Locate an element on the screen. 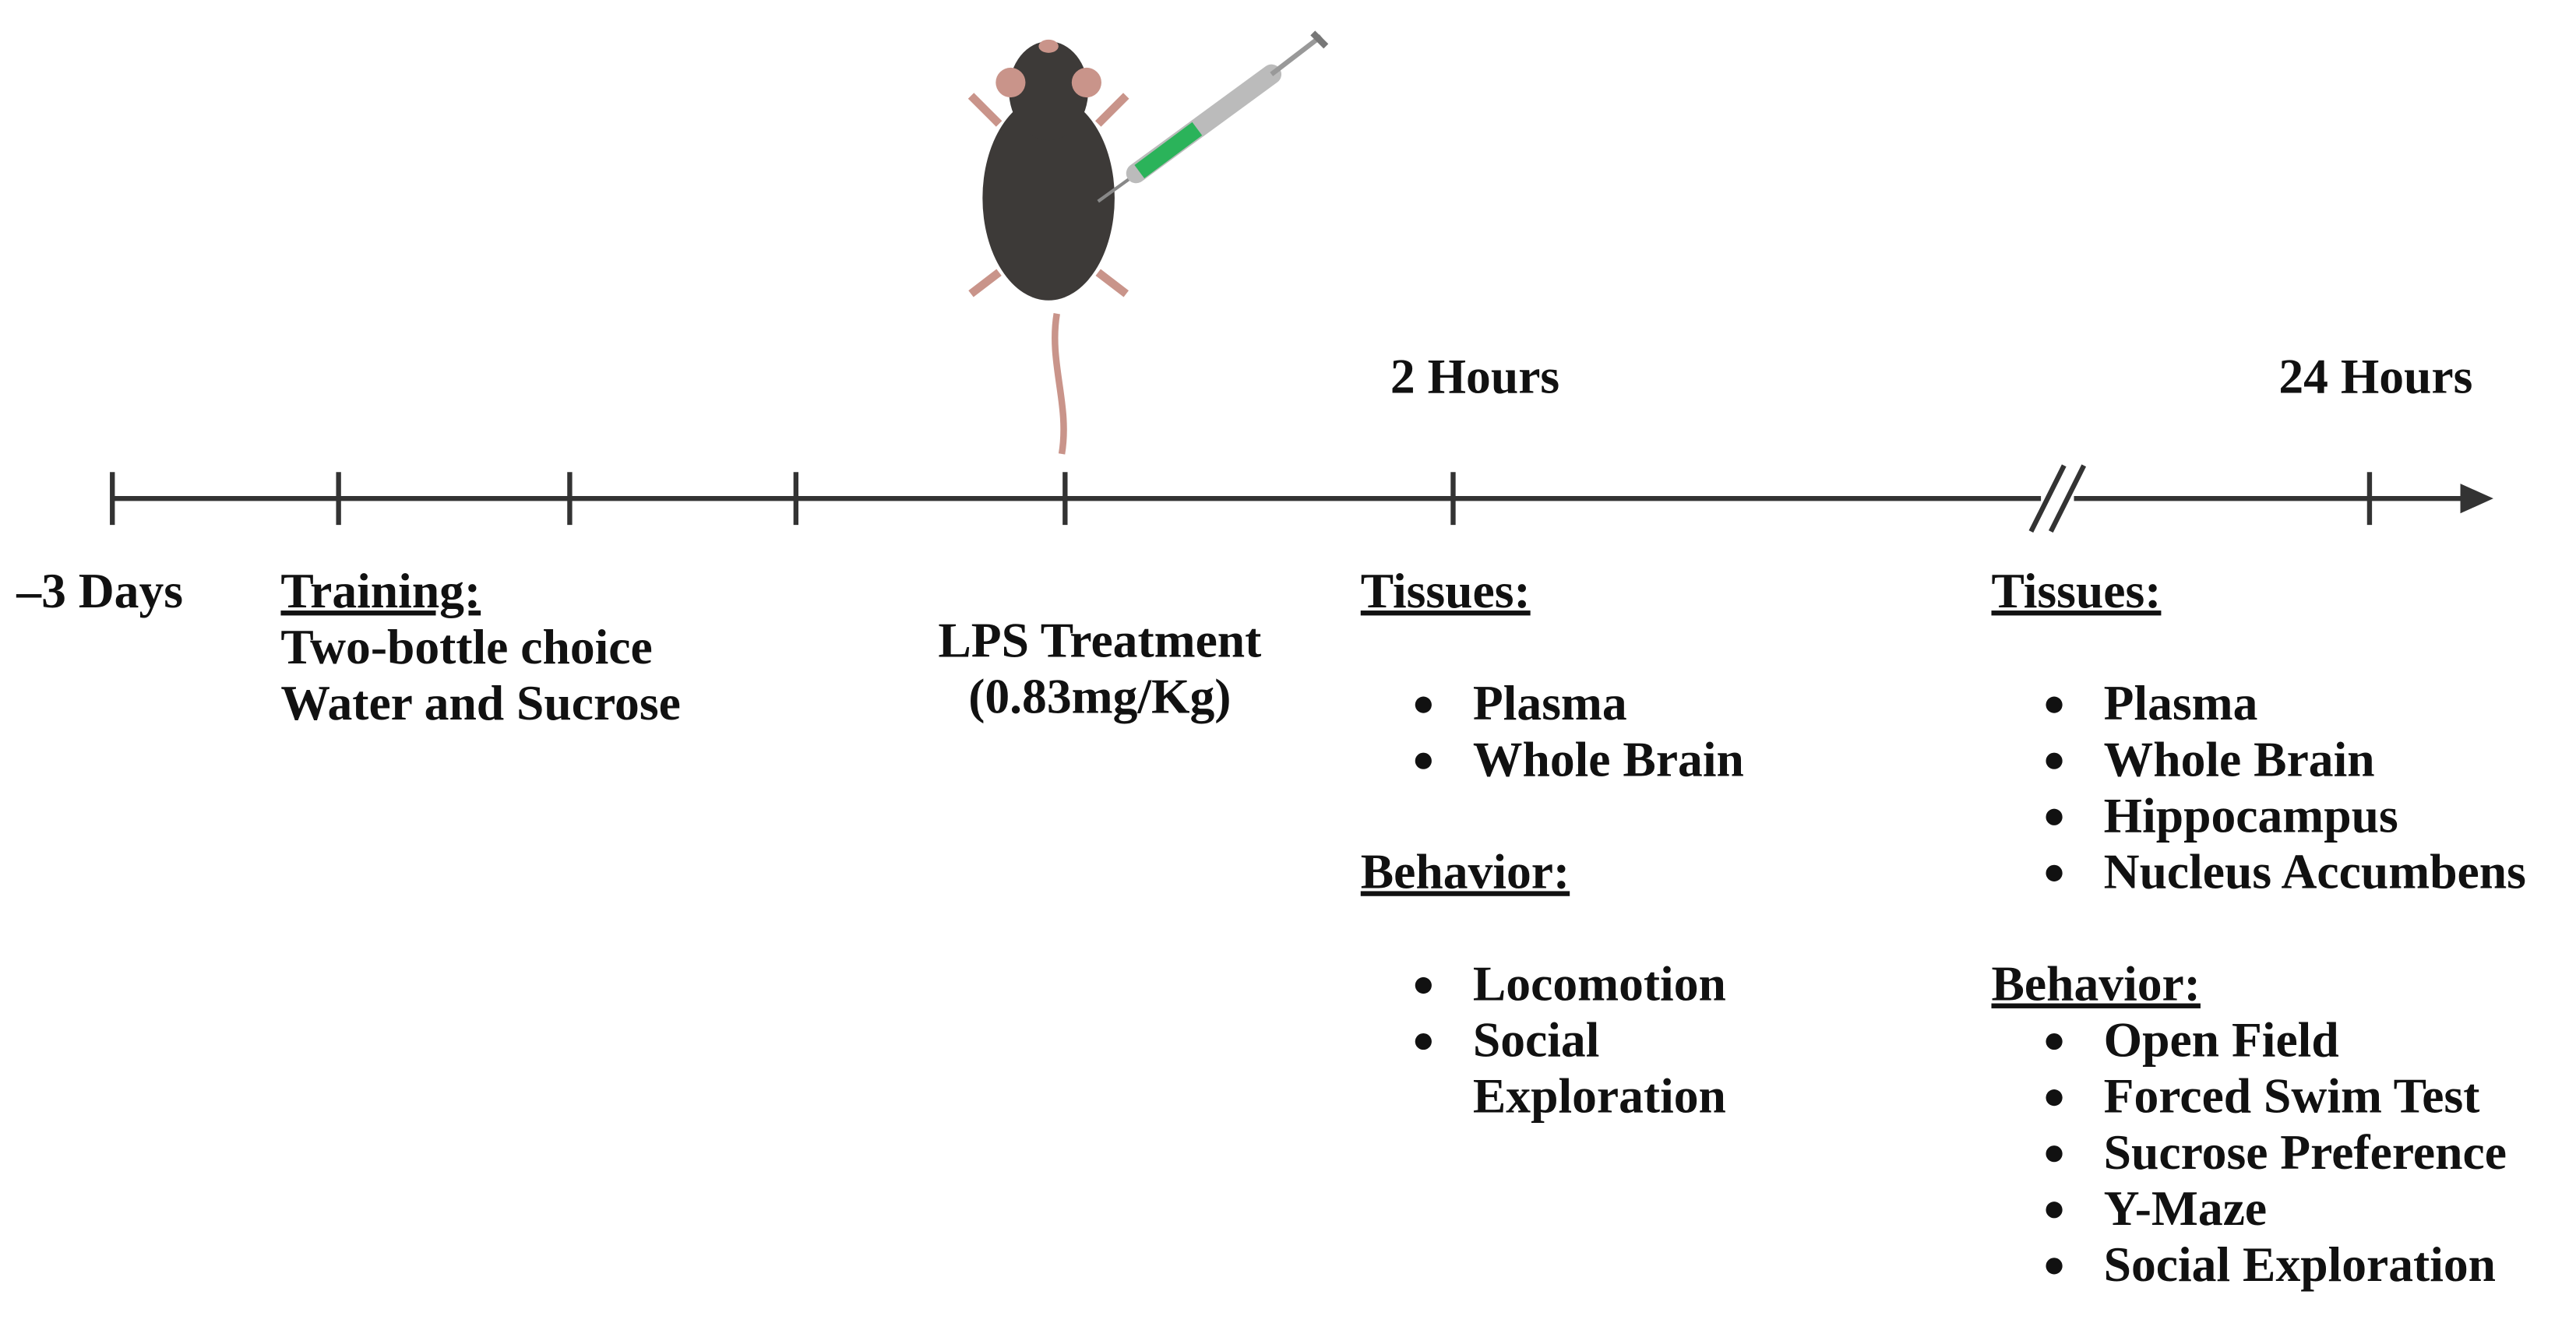 The image size is (2576, 1337). list-item: Social Exploration is located at coordinates (2300, 1264).